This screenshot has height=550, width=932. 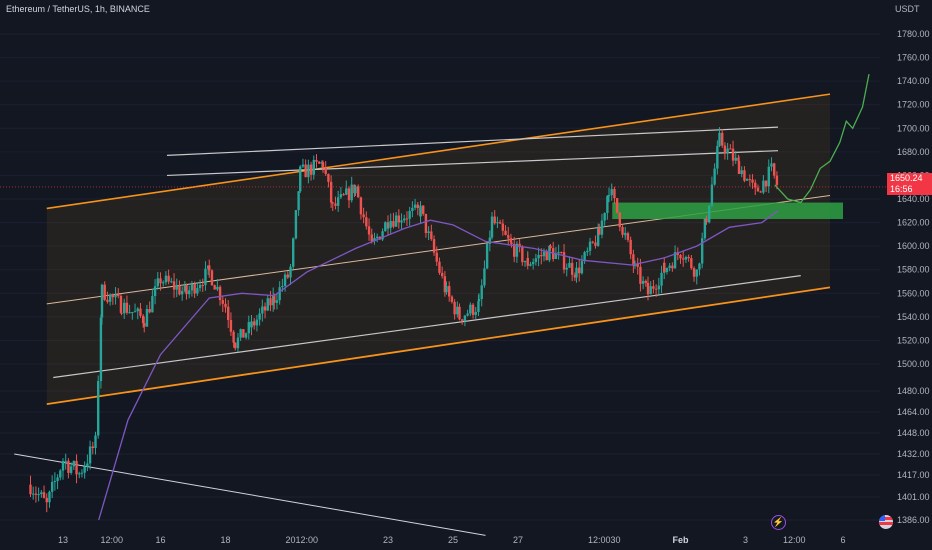 I want to click on price-tick-label: 1600.00, so click(x=913, y=246).